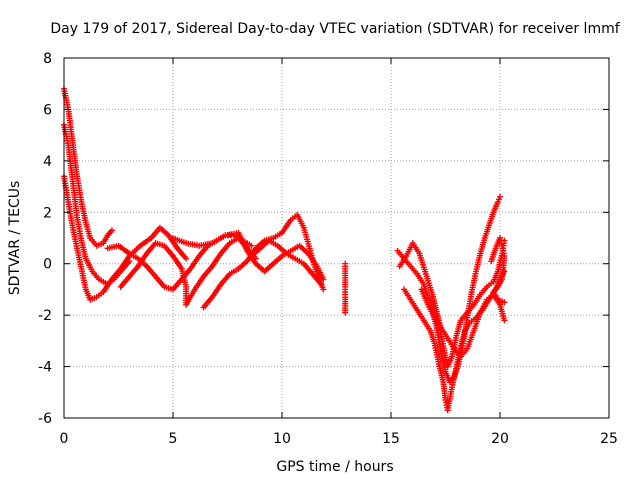 The height and width of the screenshot is (480, 640). Describe the element at coordinates (45, 368) in the screenshot. I see `y-tick-label: -4` at that location.